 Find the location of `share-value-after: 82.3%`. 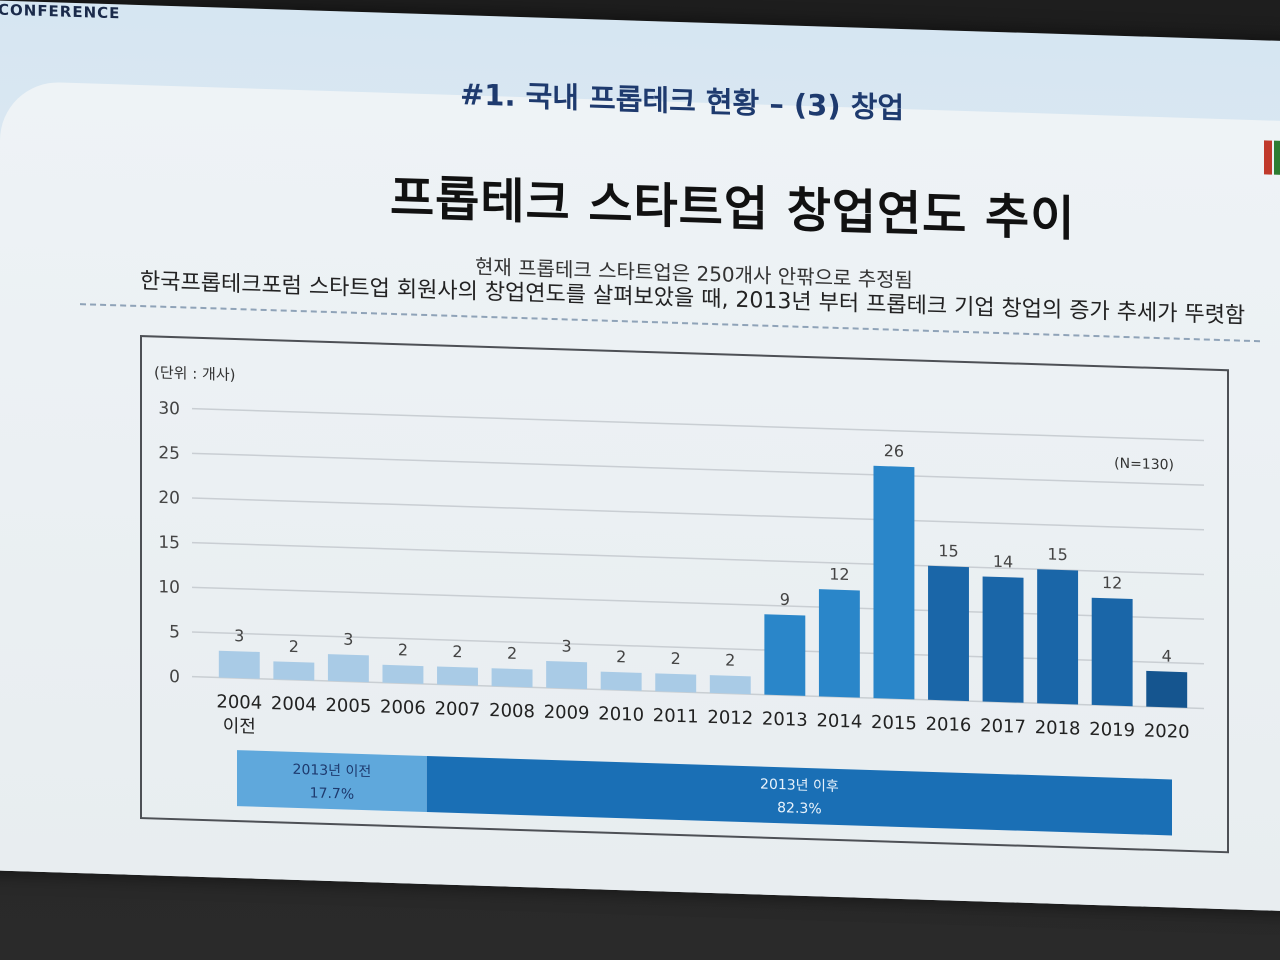

share-value-after: 82.3% is located at coordinates (799, 808).